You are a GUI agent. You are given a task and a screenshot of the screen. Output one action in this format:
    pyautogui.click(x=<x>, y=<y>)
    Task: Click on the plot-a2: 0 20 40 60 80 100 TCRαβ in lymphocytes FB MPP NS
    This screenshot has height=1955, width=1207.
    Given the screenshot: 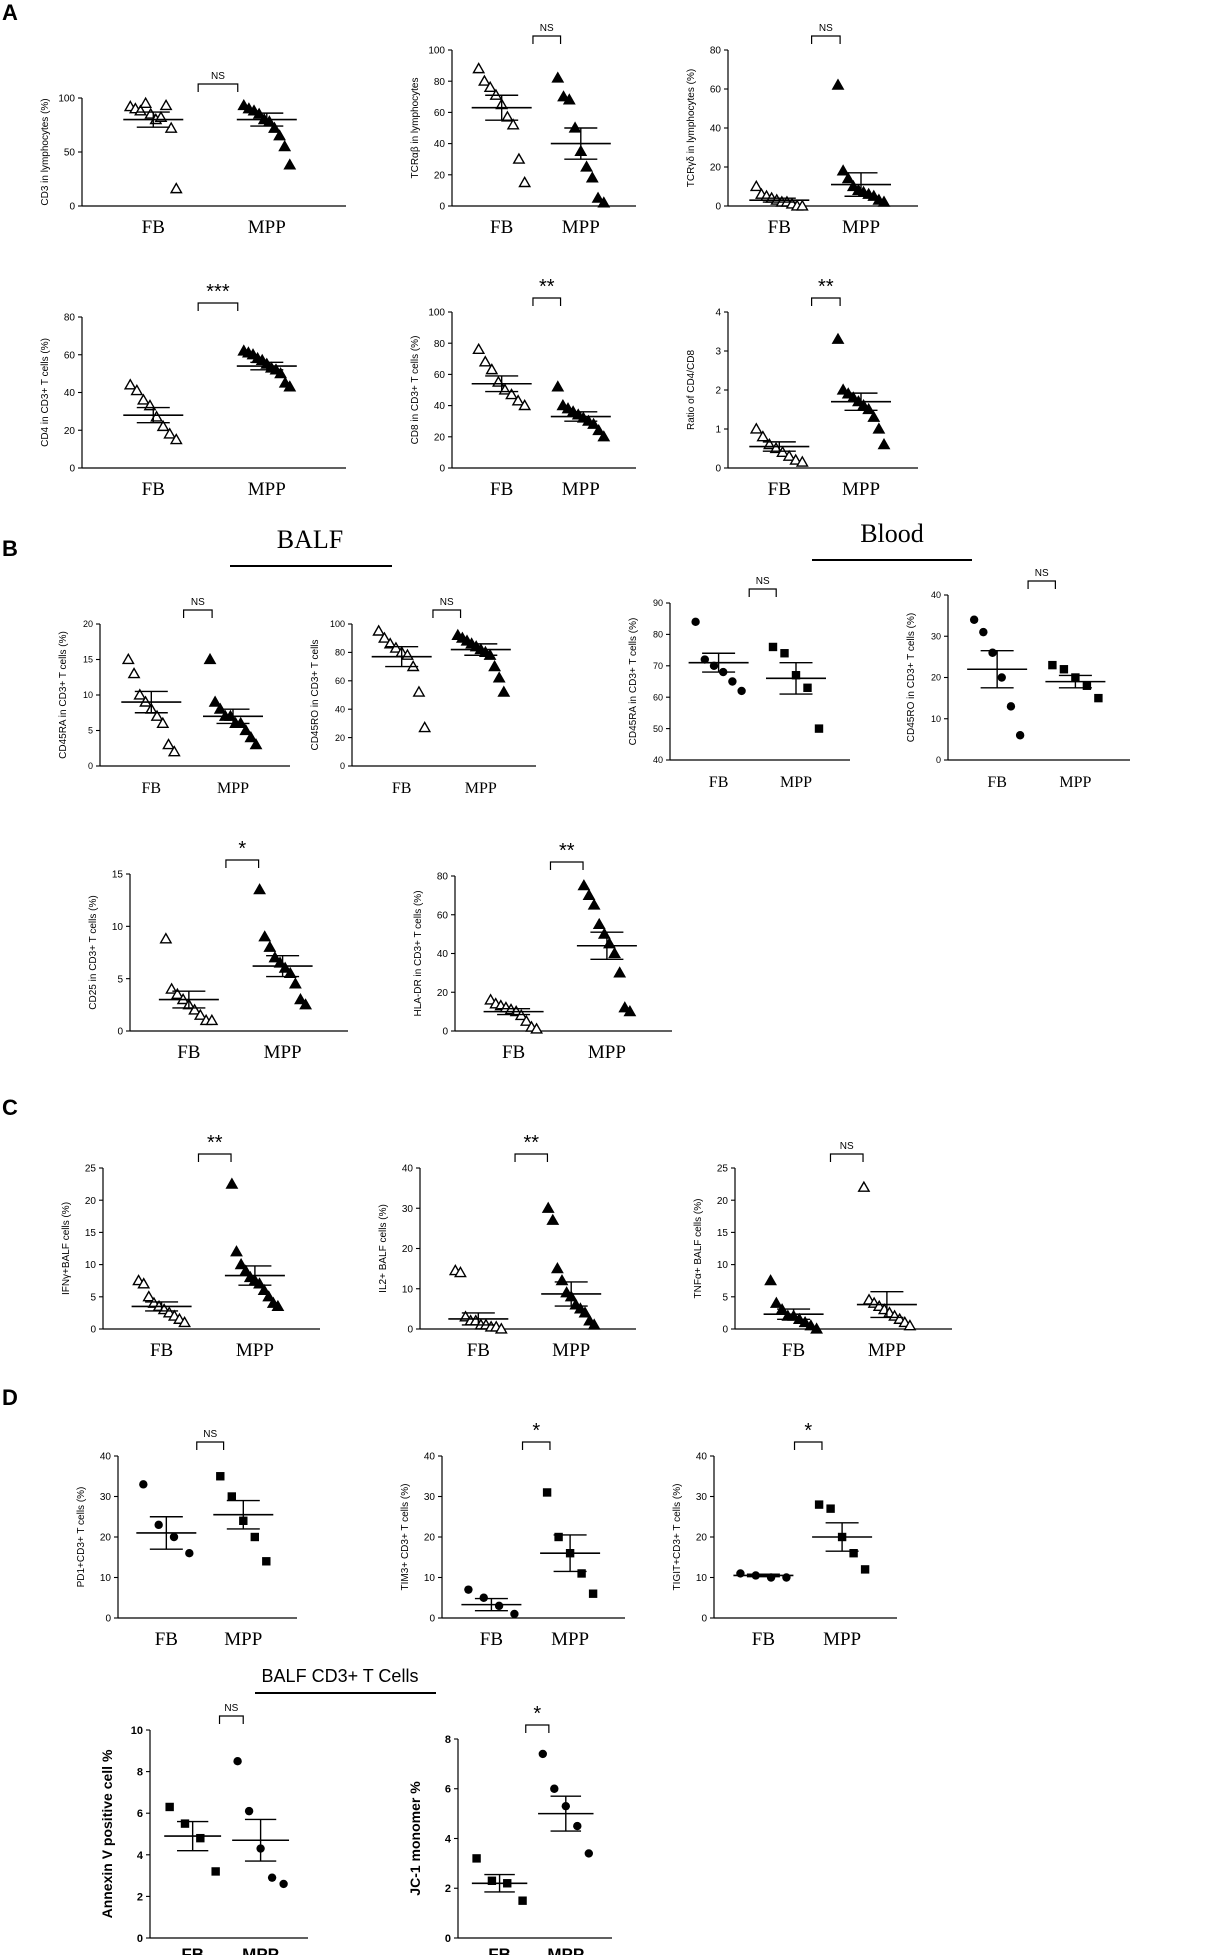 What is the action you would take?
    pyautogui.click(x=523, y=130)
    